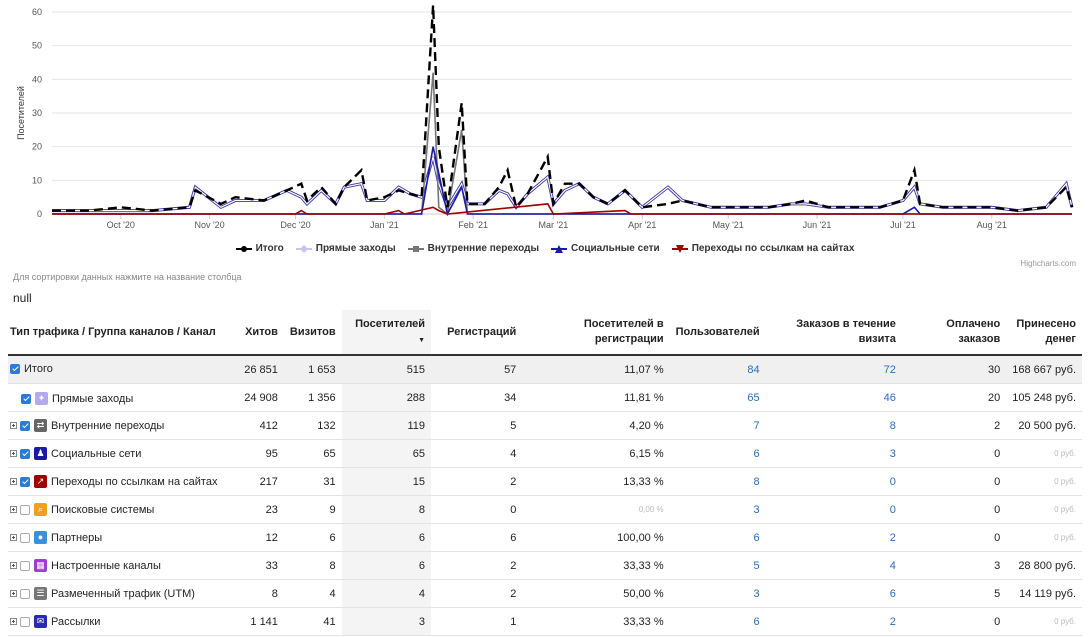  What do you see at coordinates (259, 248) in the screenshot?
I see `legend-item: Итого` at bounding box center [259, 248].